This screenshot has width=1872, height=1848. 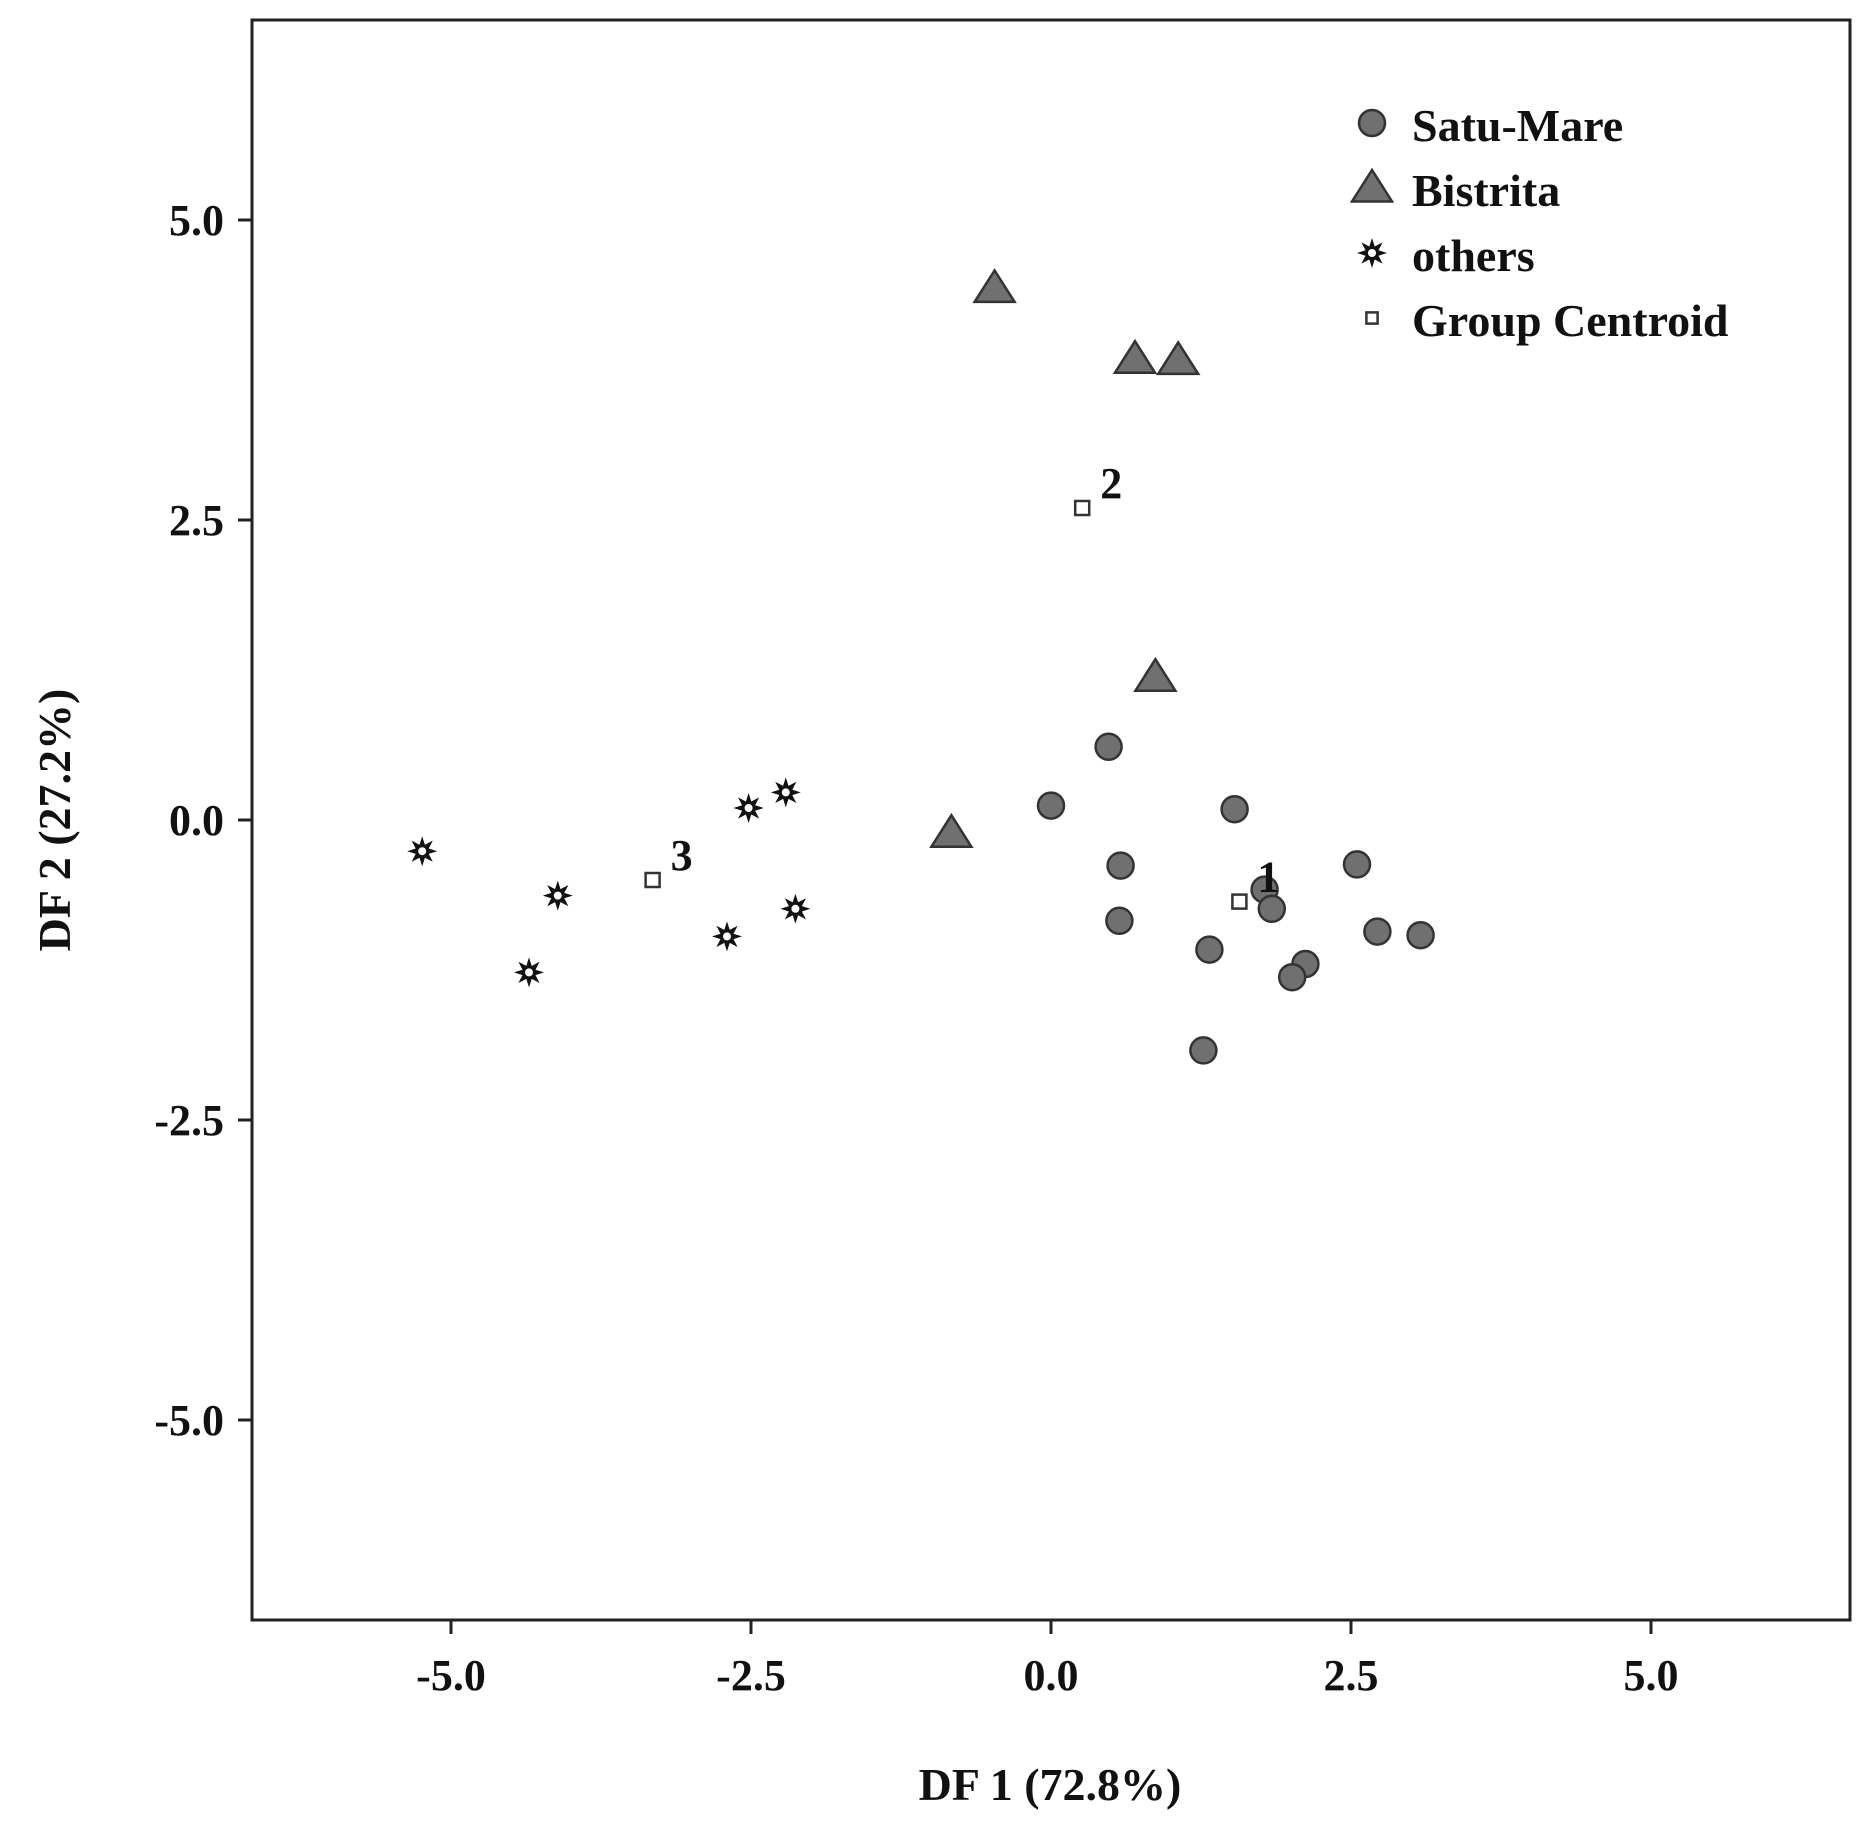 I want to click on x-tick-label: 0.0, so click(x=1051, y=1675).